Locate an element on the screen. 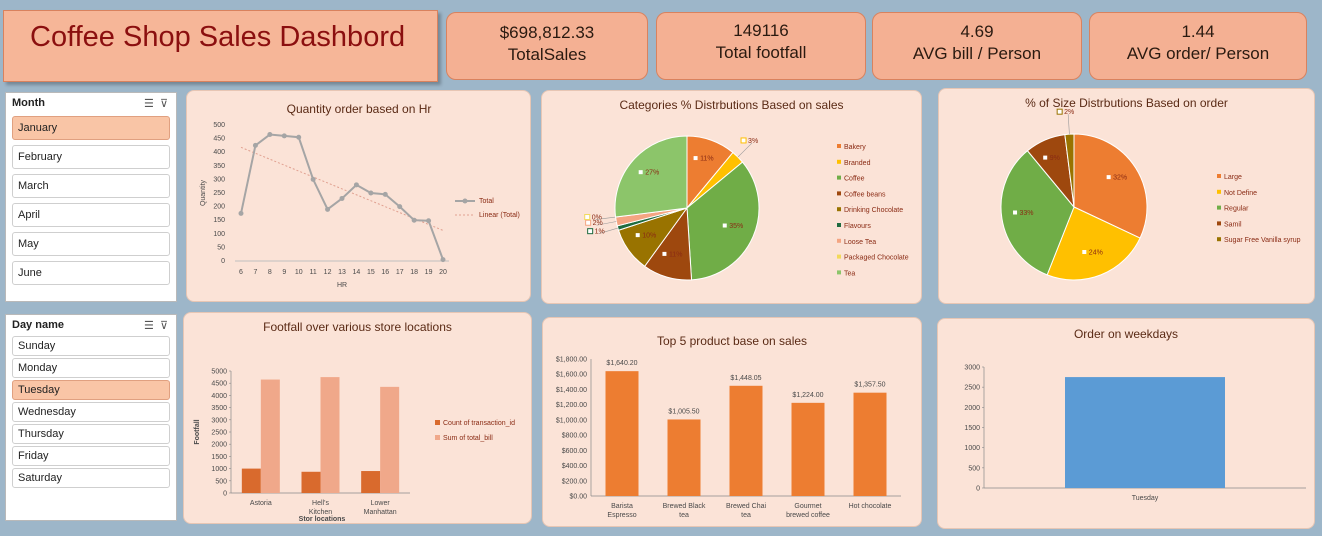 This screenshot has height=536, width=1322. x-tick-label: 6 is located at coordinates (241, 272).